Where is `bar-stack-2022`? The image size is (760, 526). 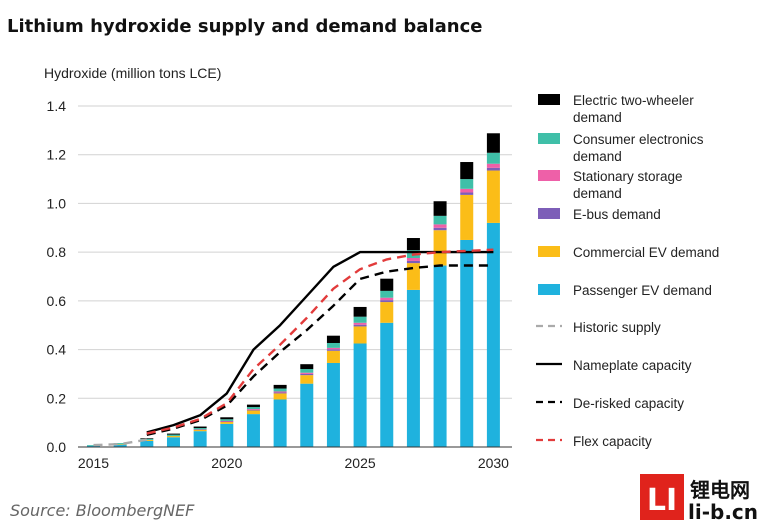 bar-stack-2022 is located at coordinates (280, 415).